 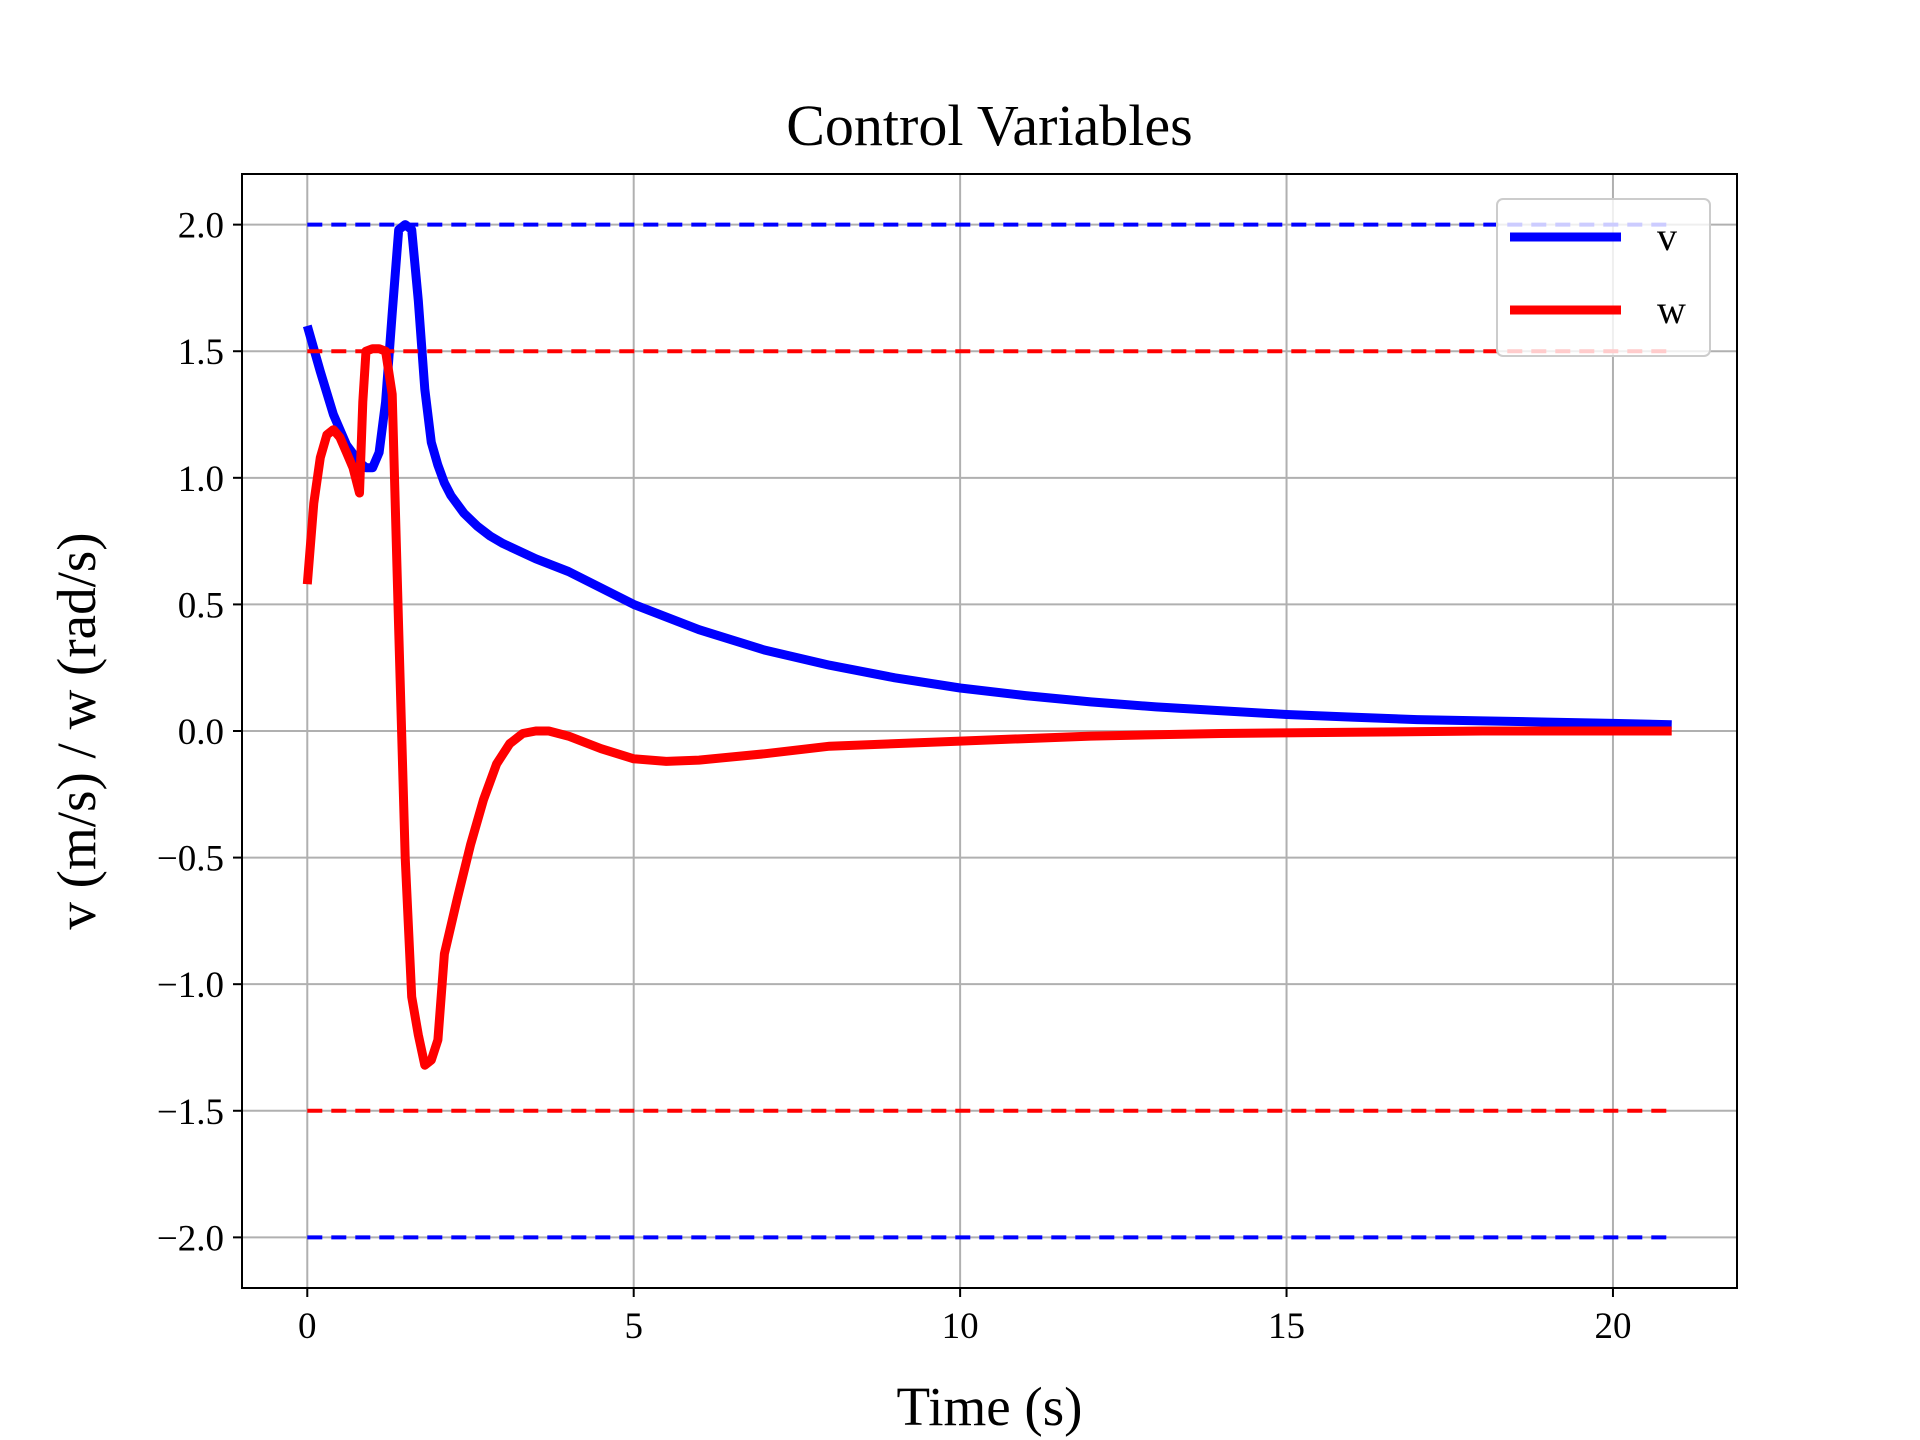 I want to click on y-tick-label: 0.0, so click(x=201, y=732).